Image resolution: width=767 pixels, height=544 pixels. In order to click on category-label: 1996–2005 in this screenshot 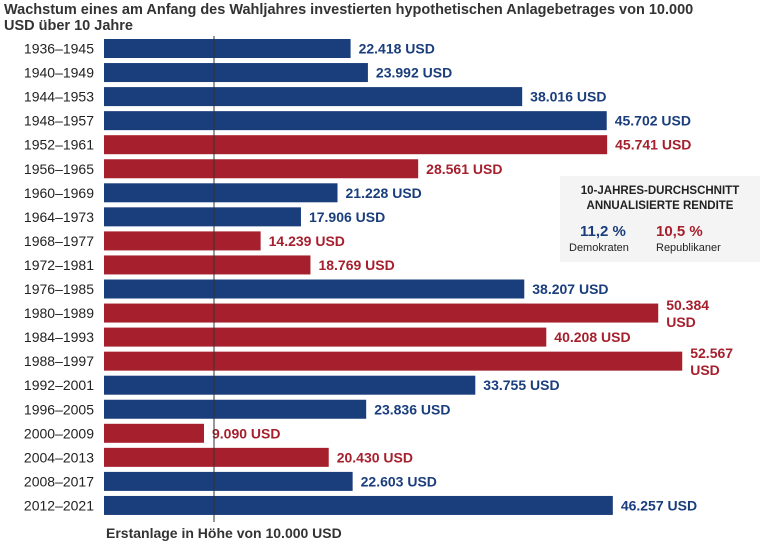, I will do `click(59, 409)`.